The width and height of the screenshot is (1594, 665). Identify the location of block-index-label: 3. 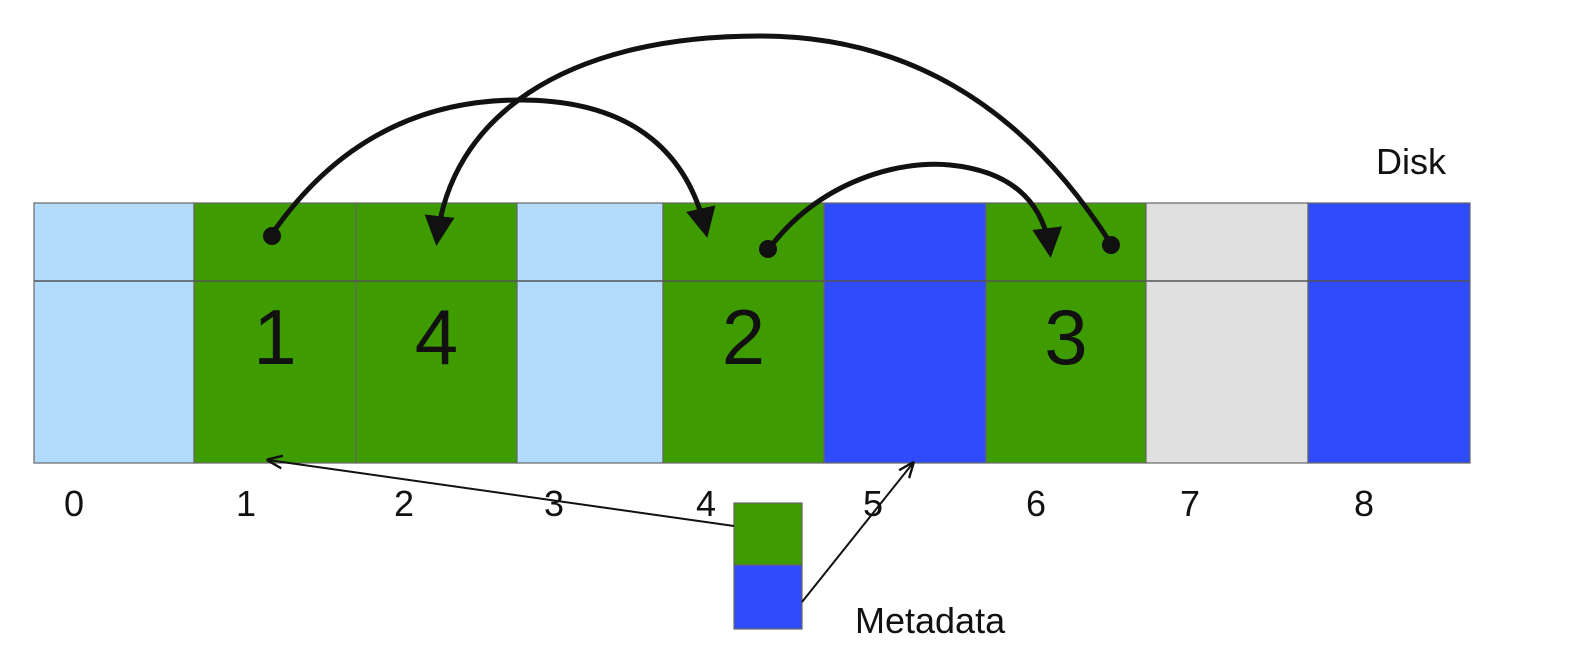
(554, 503).